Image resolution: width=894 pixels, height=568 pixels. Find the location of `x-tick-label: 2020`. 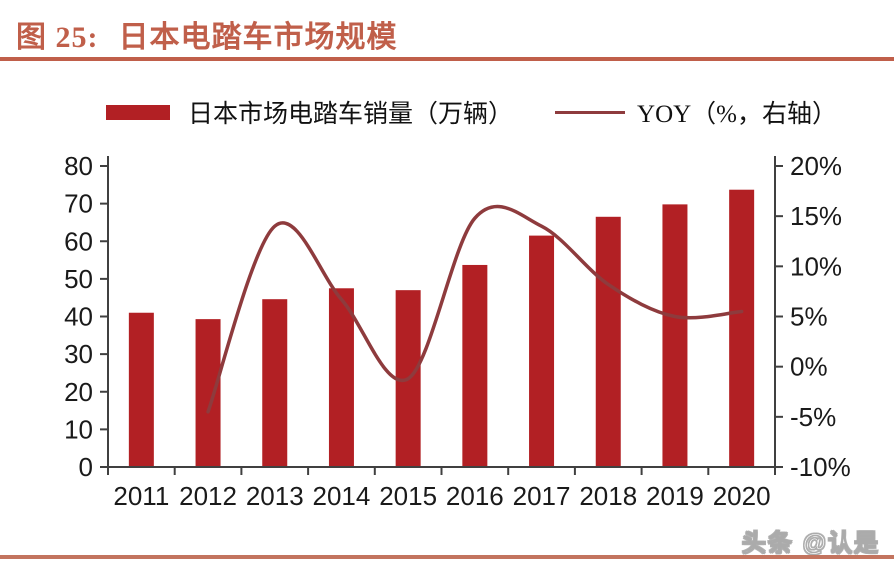

x-tick-label: 2020 is located at coordinates (742, 496).